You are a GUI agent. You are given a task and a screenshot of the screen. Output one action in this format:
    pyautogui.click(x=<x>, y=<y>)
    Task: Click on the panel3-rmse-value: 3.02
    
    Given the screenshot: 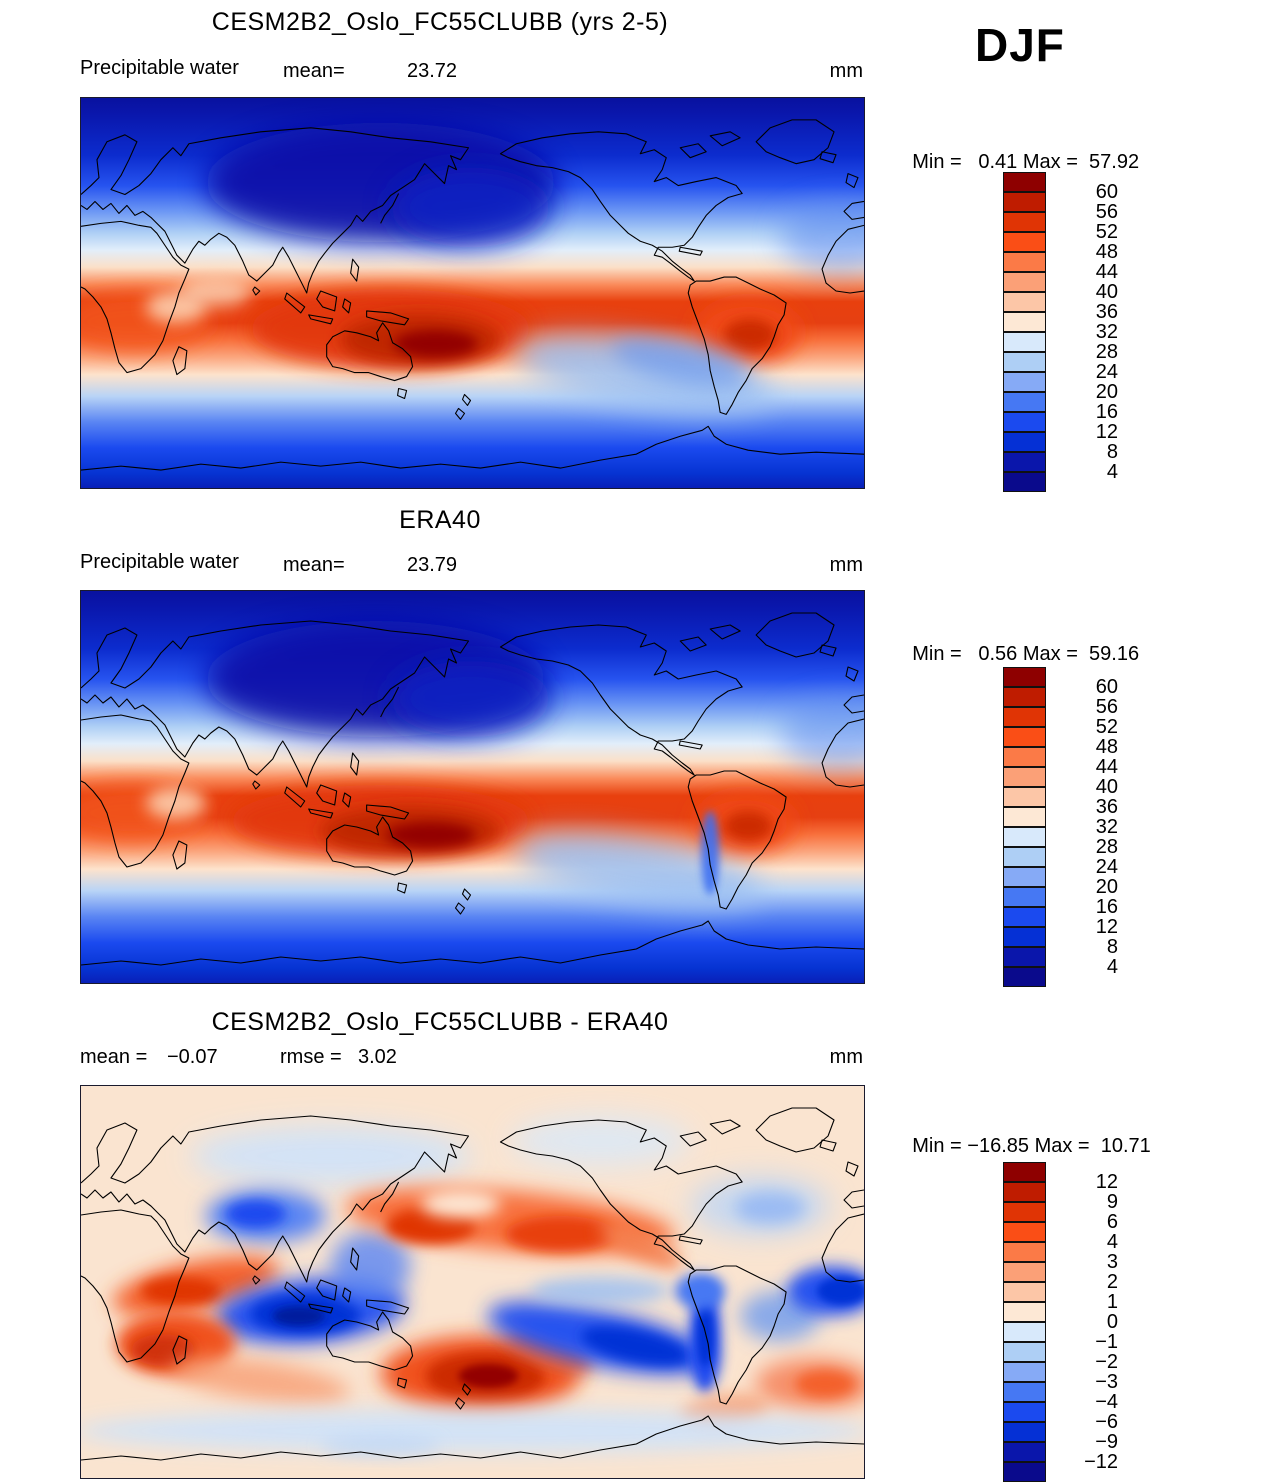 What is the action you would take?
    pyautogui.click(x=377, y=1057)
    